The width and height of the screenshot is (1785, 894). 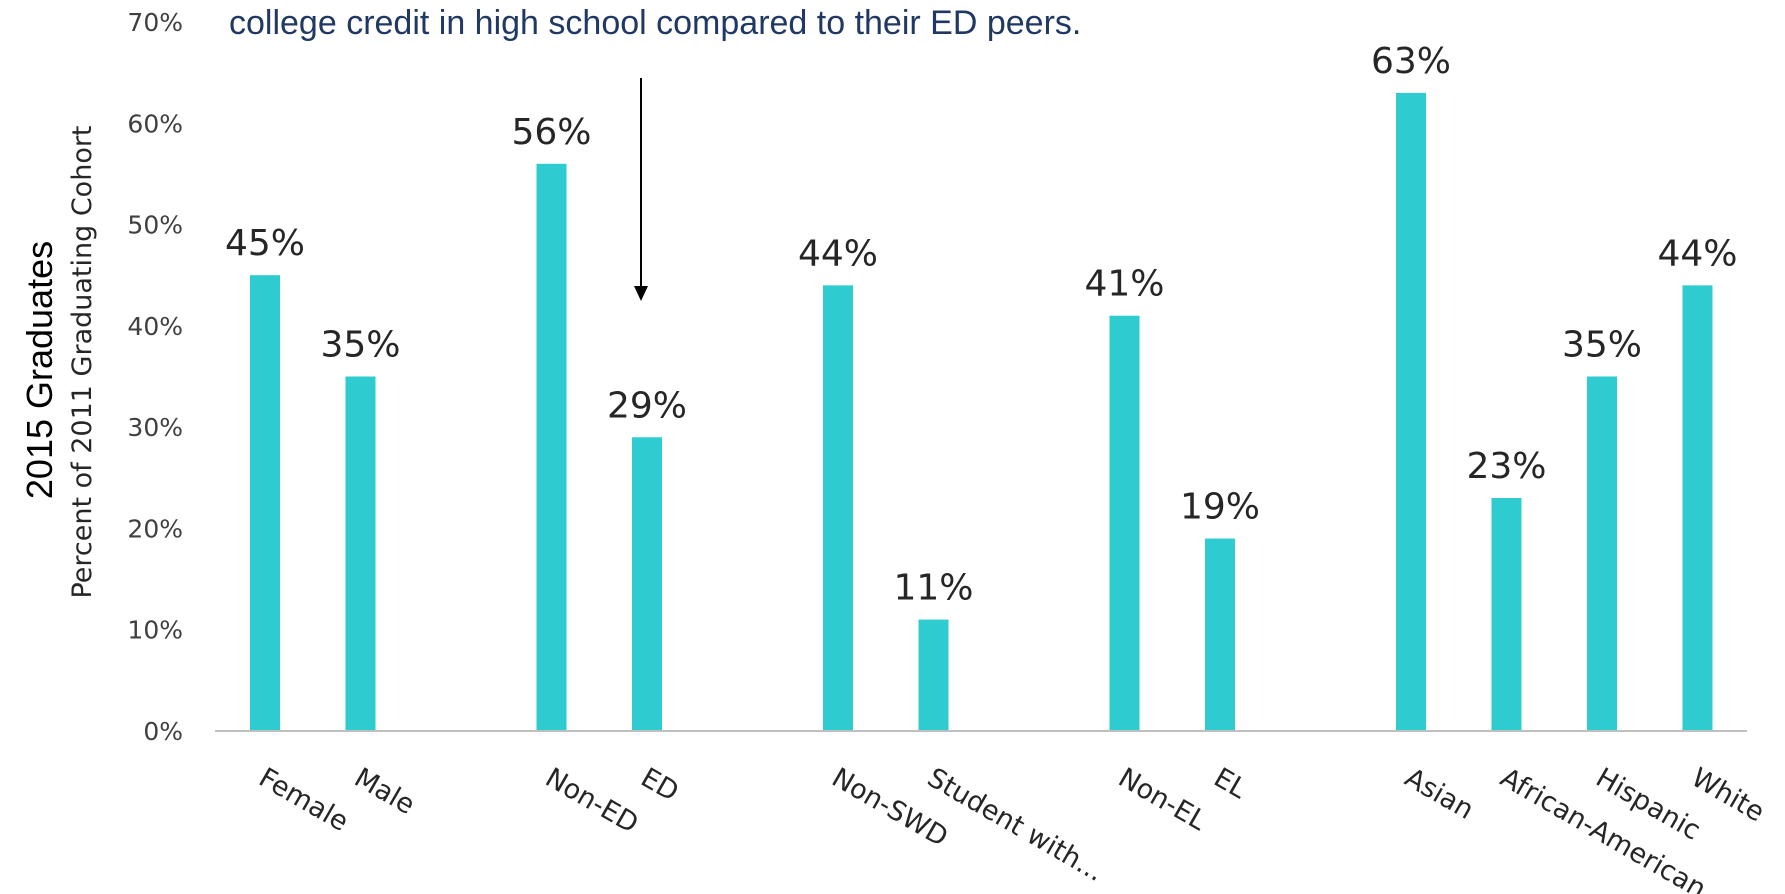 I want to click on y-axis-subtitle: Percent of 2011 Graduating Cohort, so click(x=82, y=361).